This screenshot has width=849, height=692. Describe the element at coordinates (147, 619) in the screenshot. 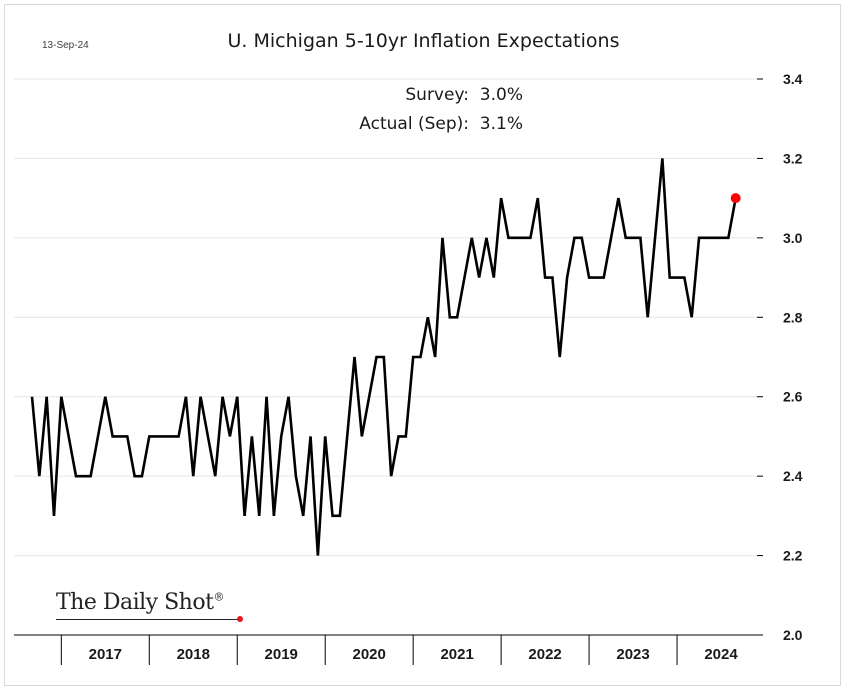

I see `logo-underline` at that location.